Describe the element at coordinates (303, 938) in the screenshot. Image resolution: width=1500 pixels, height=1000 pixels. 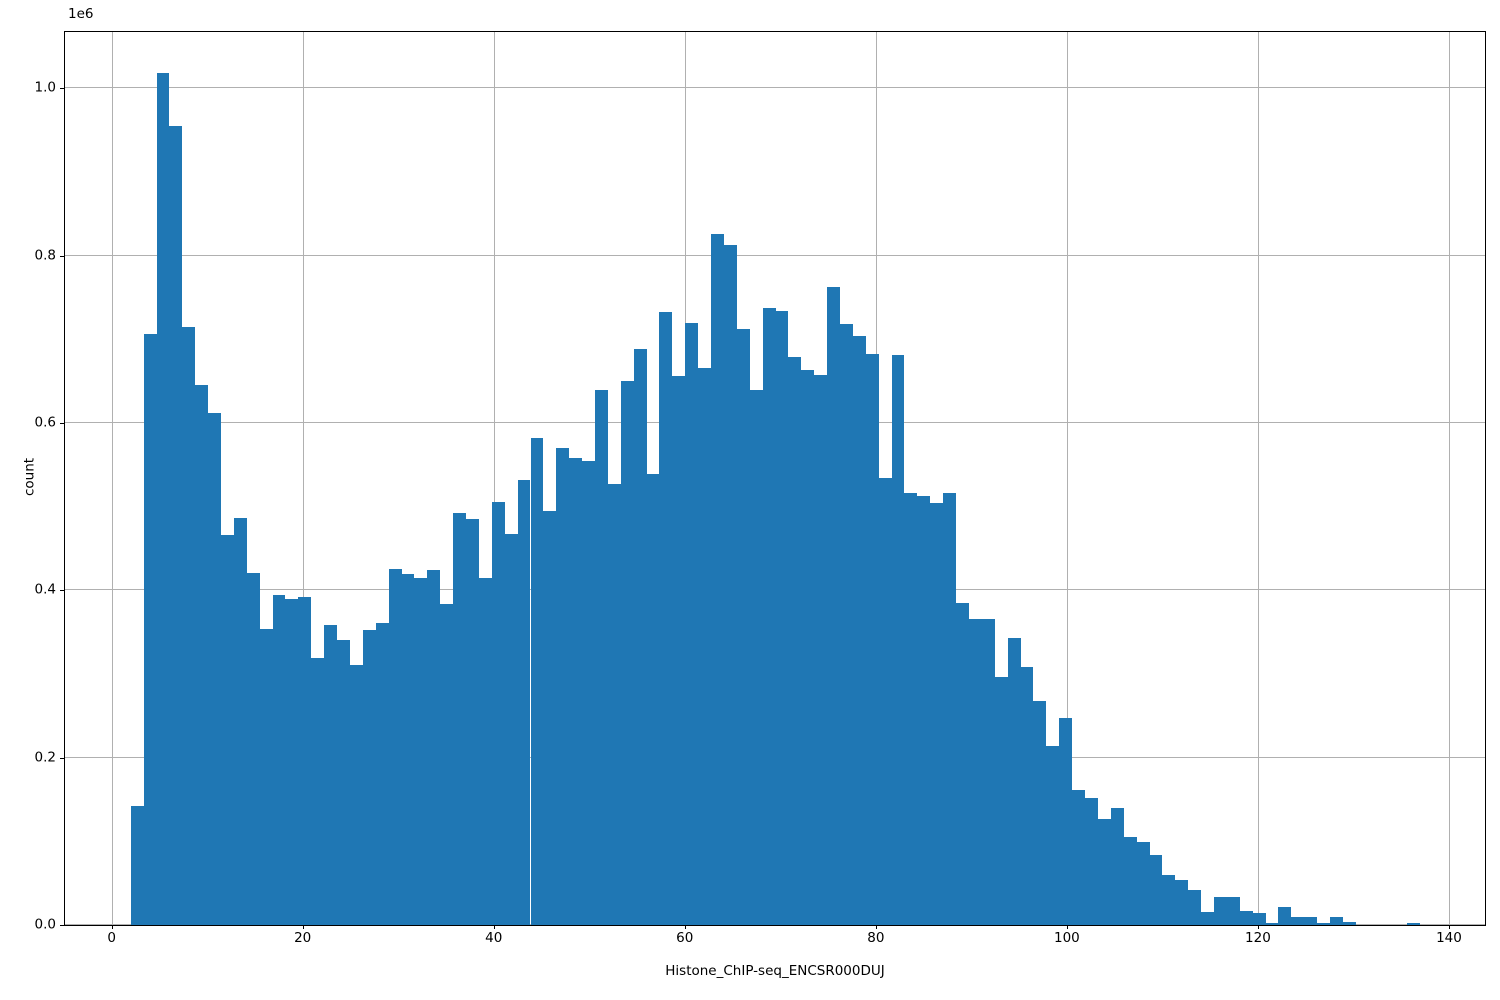
I see `x-tick-label: 20` at that location.